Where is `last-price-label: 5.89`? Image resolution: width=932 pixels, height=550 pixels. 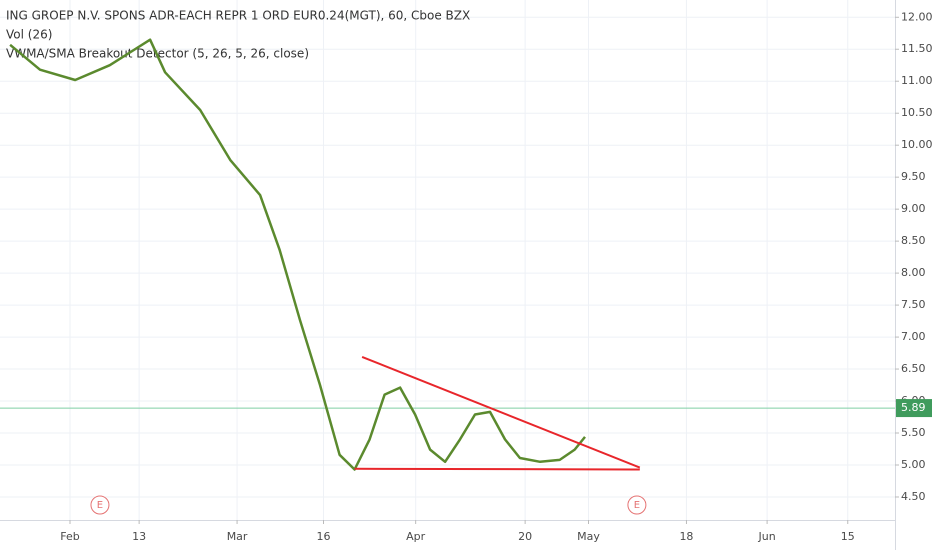
last-price-label: 5.89 is located at coordinates (913, 407).